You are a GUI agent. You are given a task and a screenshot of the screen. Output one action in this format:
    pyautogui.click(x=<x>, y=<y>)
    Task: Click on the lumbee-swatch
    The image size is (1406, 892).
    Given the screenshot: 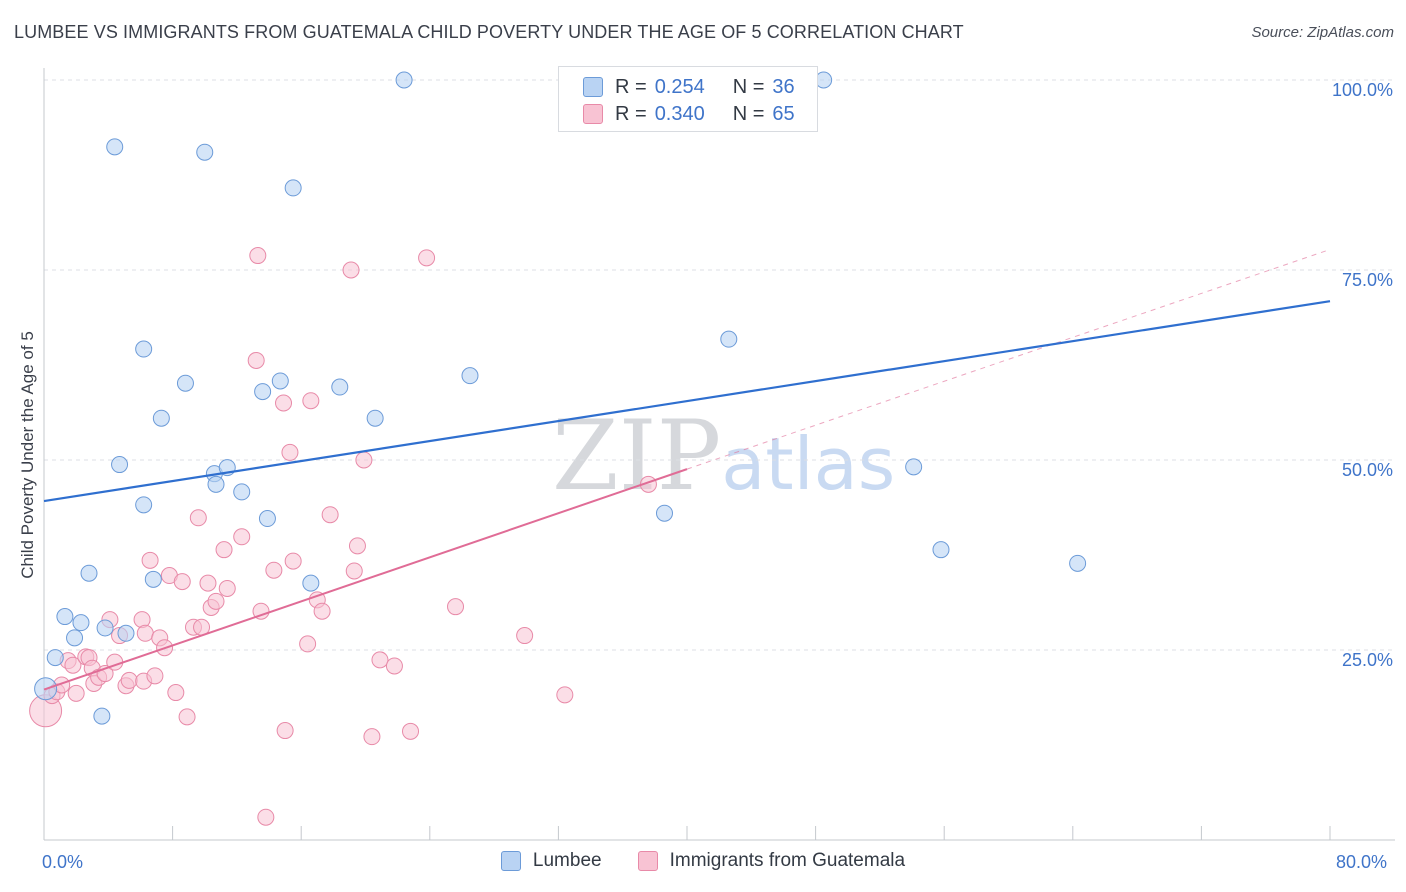 What is the action you would take?
    pyautogui.click(x=593, y=87)
    